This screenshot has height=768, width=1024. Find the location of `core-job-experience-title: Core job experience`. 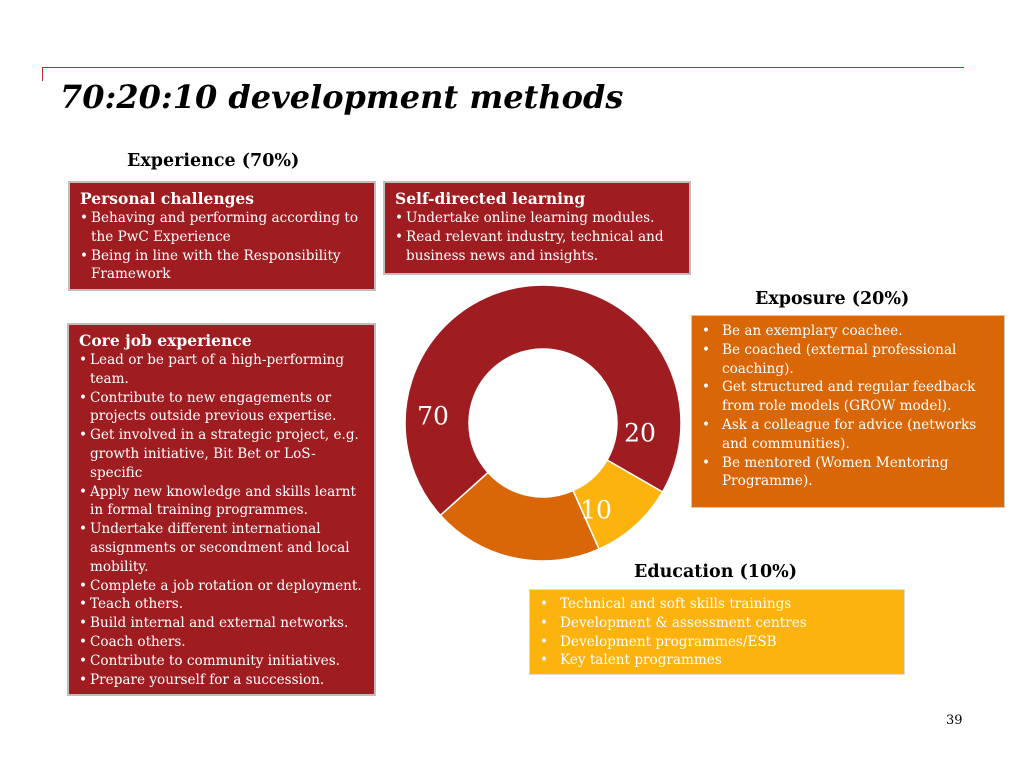

core-job-experience-title: Core job experience is located at coordinates (165, 340).